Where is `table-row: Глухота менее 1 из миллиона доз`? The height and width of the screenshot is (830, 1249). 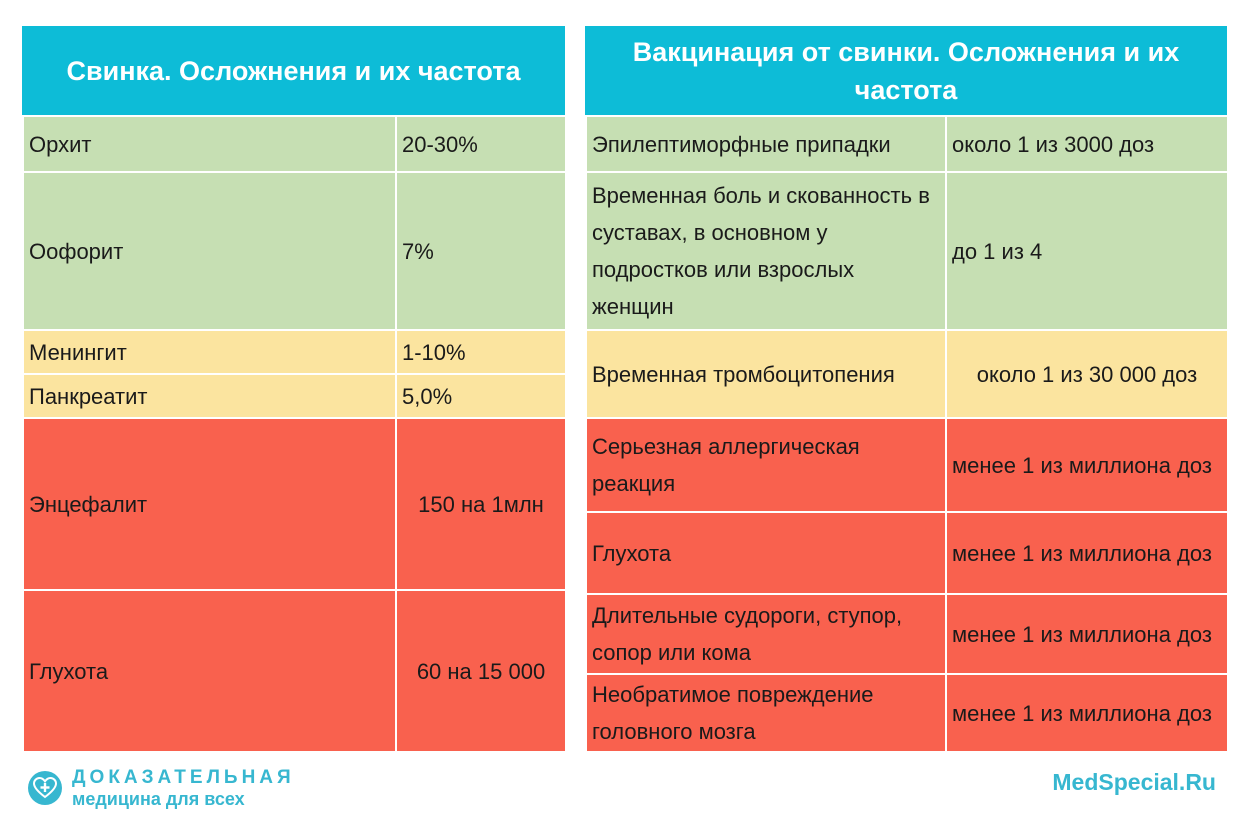 table-row: Глухота менее 1 из миллиона доз is located at coordinates (907, 553).